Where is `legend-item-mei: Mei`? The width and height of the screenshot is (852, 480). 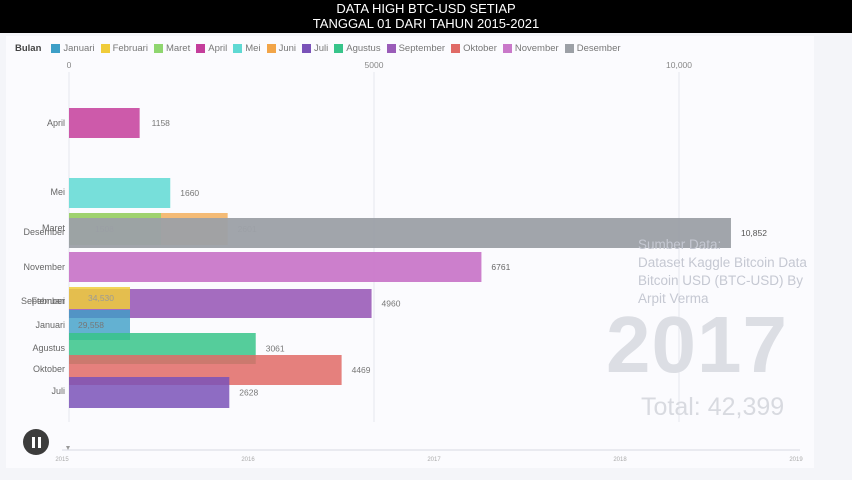
legend-item-mei: Mei is located at coordinates (247, 48).